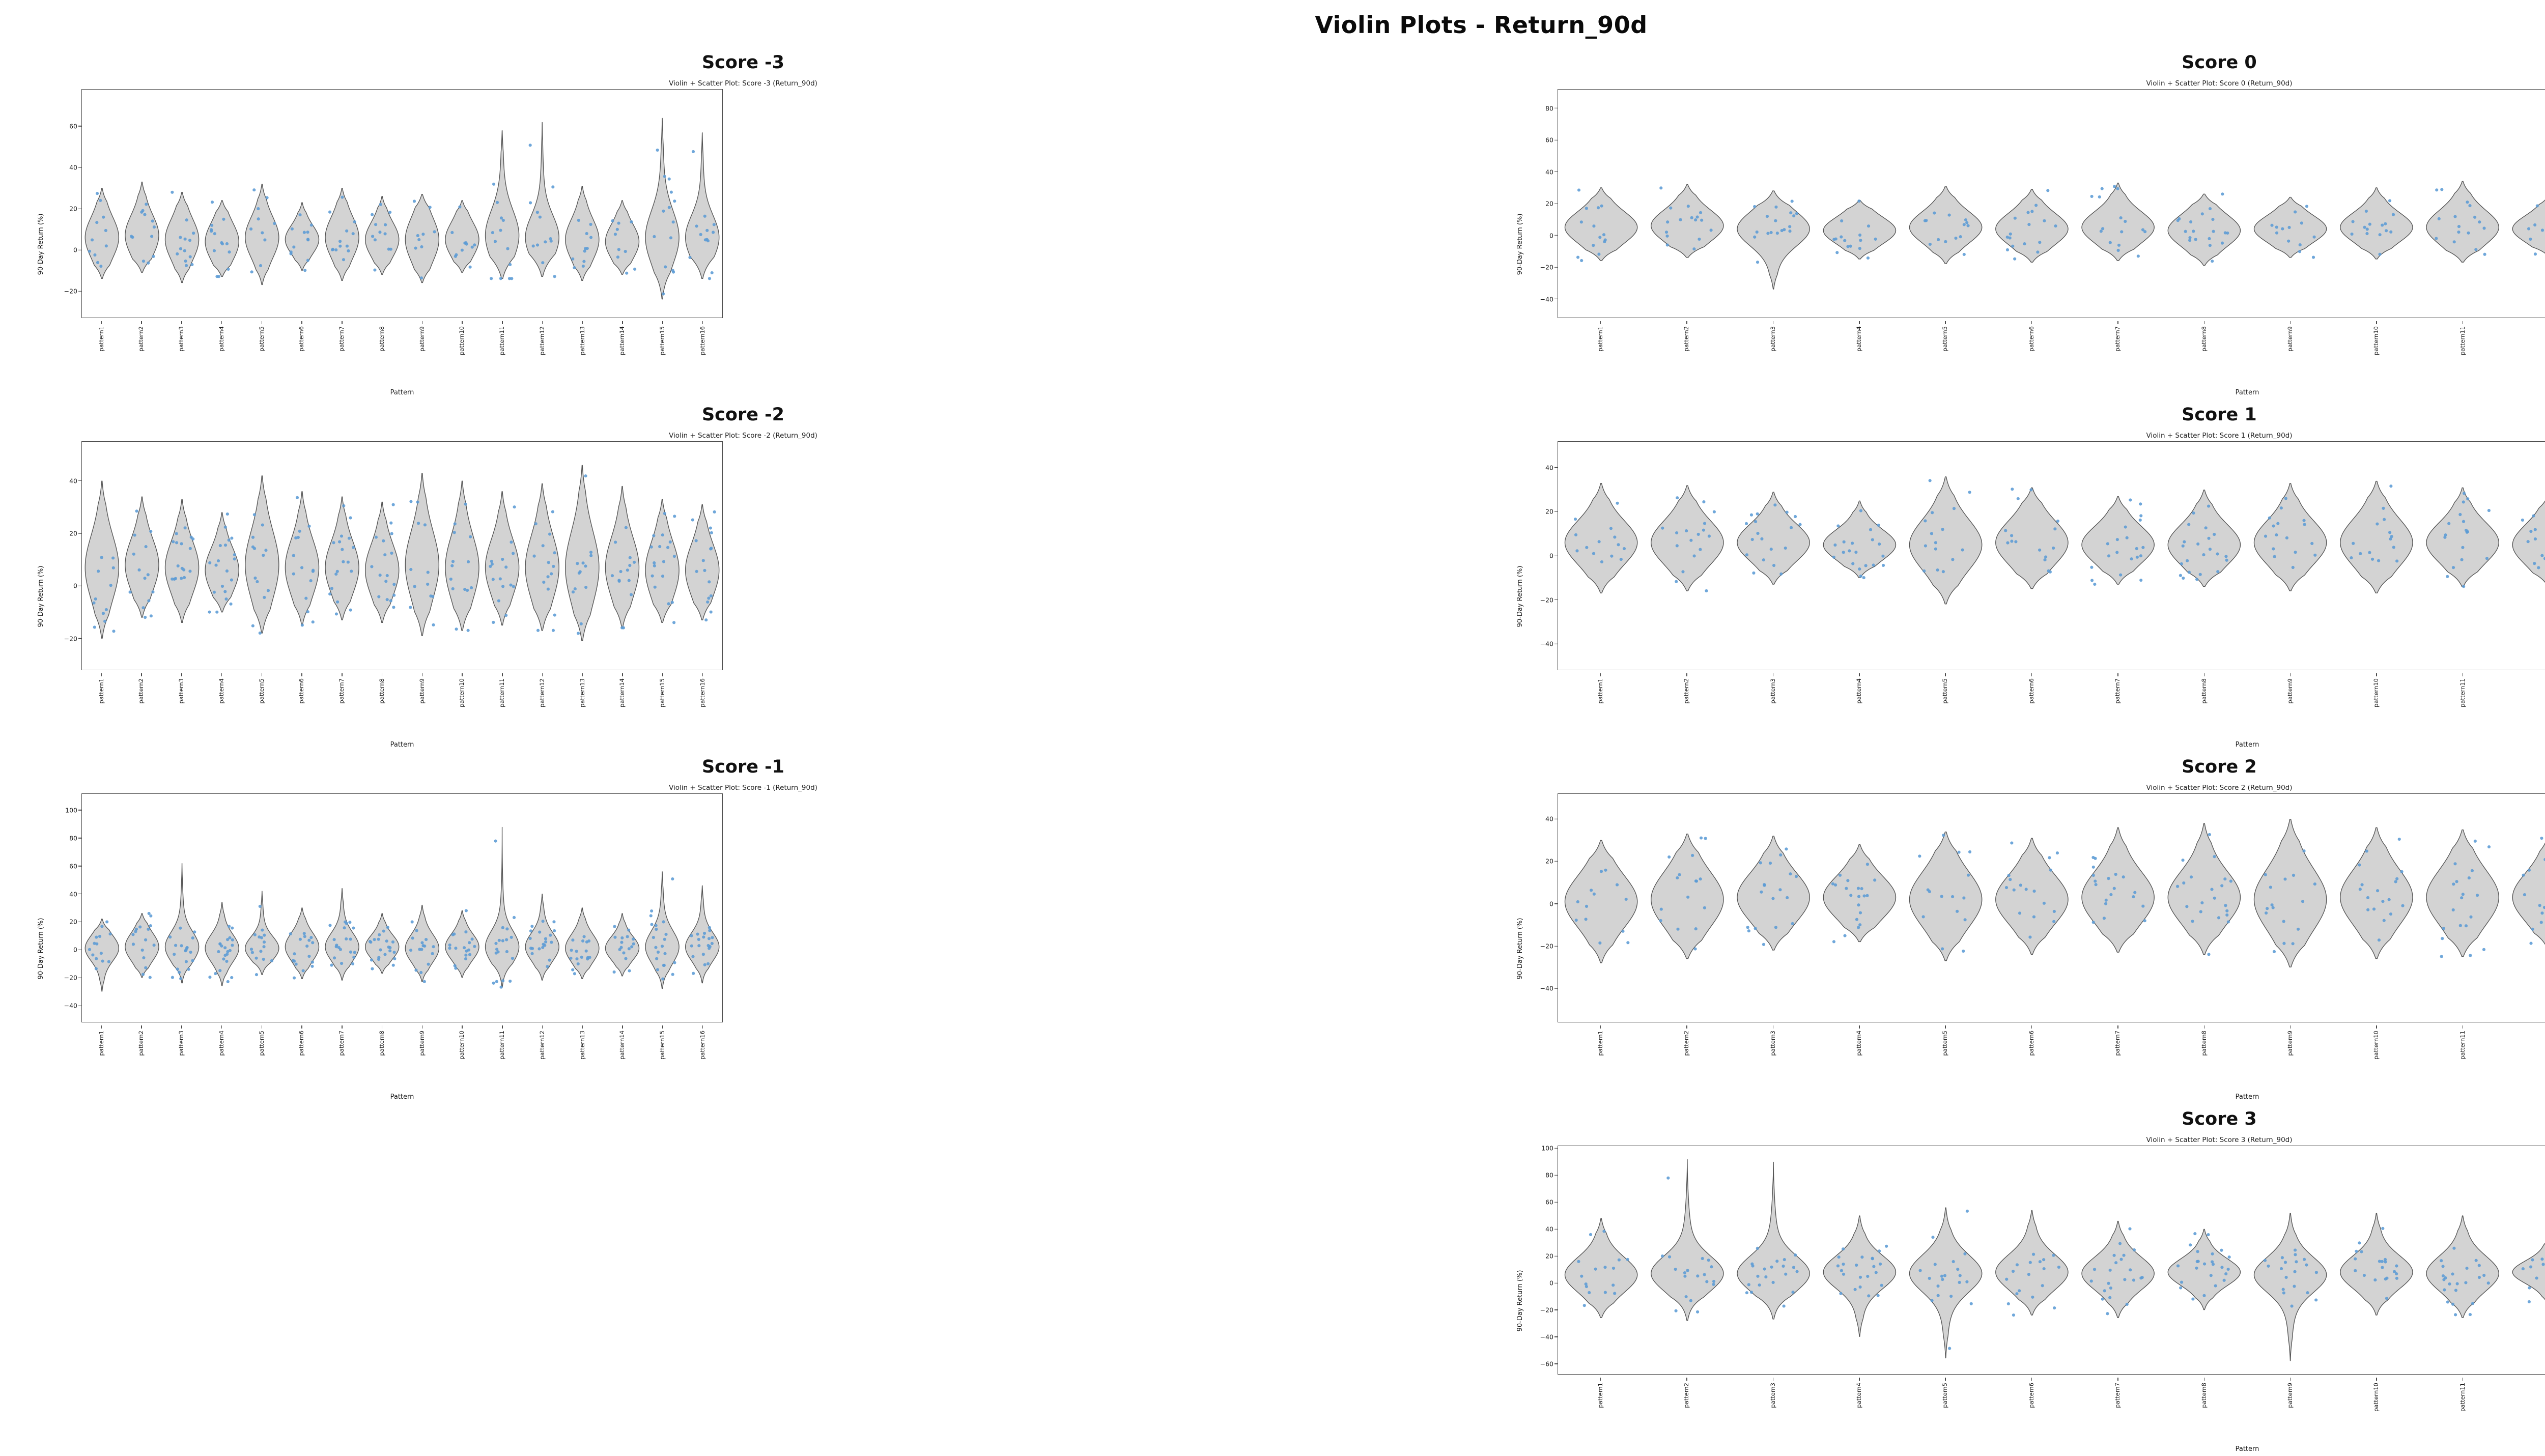 The height and width of the screenshot is (1456, 2545). Describe the element at coordinates (1549, 1336) in the screenshot. I see `y-tick: −40` at that location.